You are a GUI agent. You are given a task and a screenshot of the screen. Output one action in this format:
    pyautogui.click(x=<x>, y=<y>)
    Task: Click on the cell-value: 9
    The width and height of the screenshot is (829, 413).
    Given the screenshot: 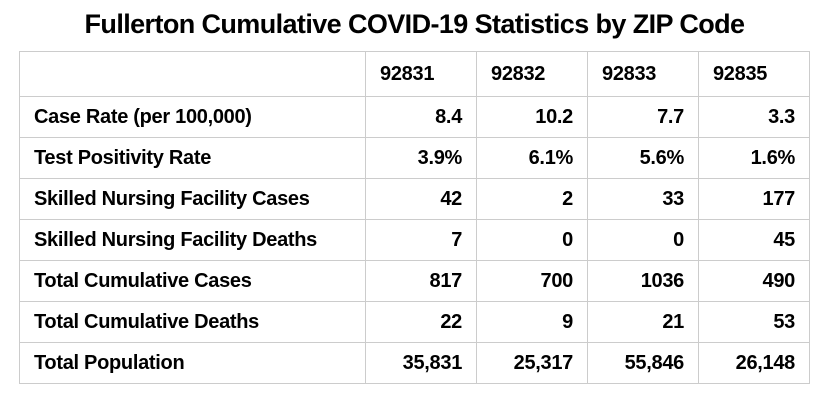 What is the action you would take?
    pyautogui.click(x=532, y=322)
    